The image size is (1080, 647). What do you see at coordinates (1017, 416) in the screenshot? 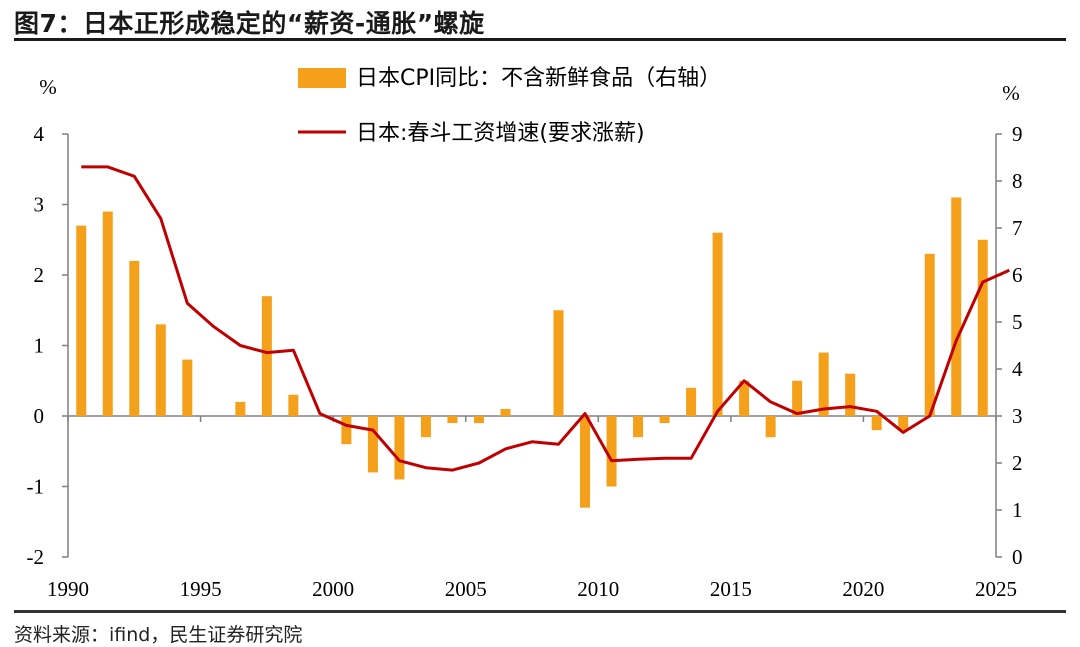
I see `right-tick-label: 3` at bounding box center [1017, 416].